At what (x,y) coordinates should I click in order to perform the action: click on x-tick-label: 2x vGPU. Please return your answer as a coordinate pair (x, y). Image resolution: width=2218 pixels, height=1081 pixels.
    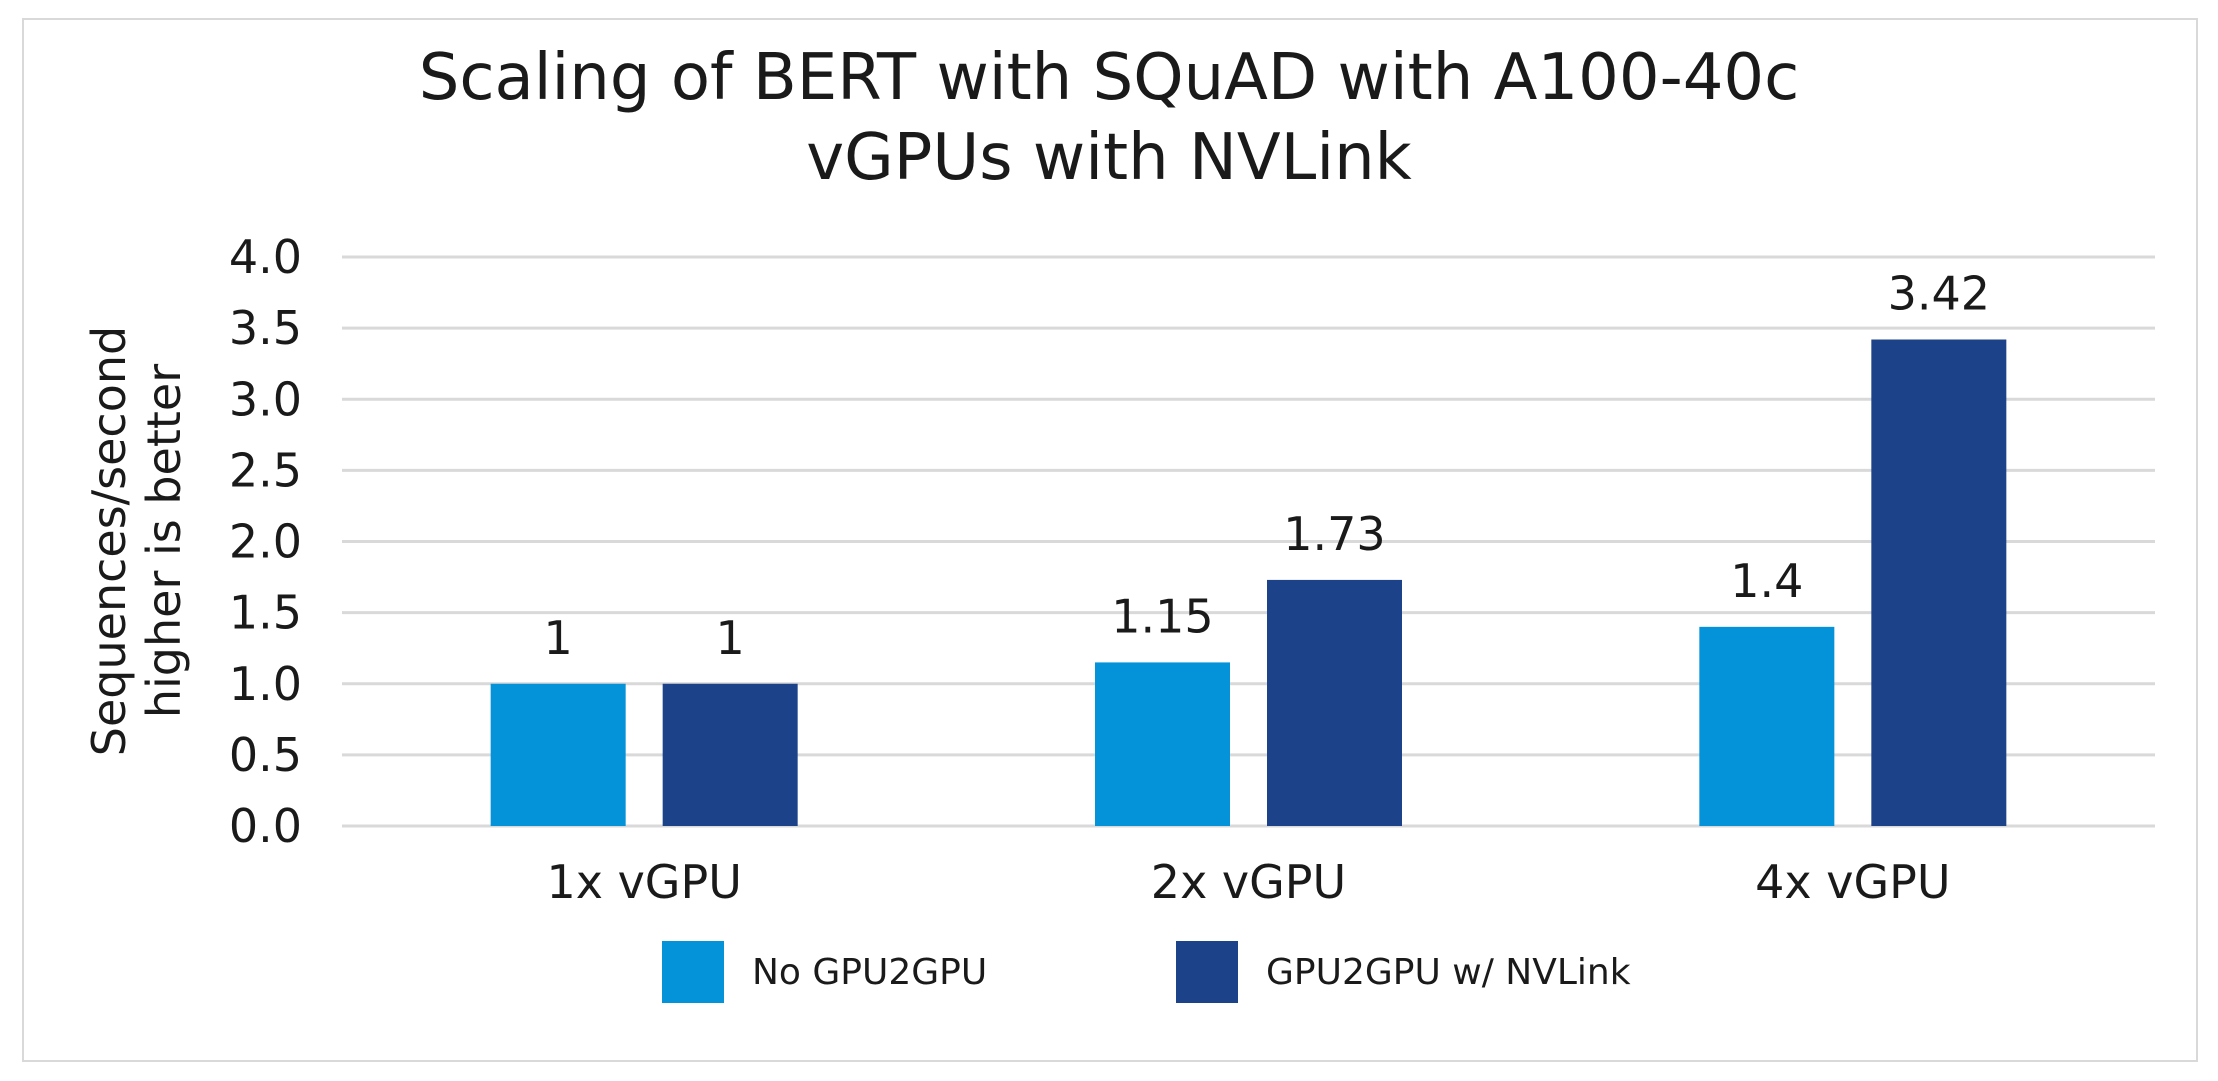
    Looking at the image, I should click on (1248, 882).